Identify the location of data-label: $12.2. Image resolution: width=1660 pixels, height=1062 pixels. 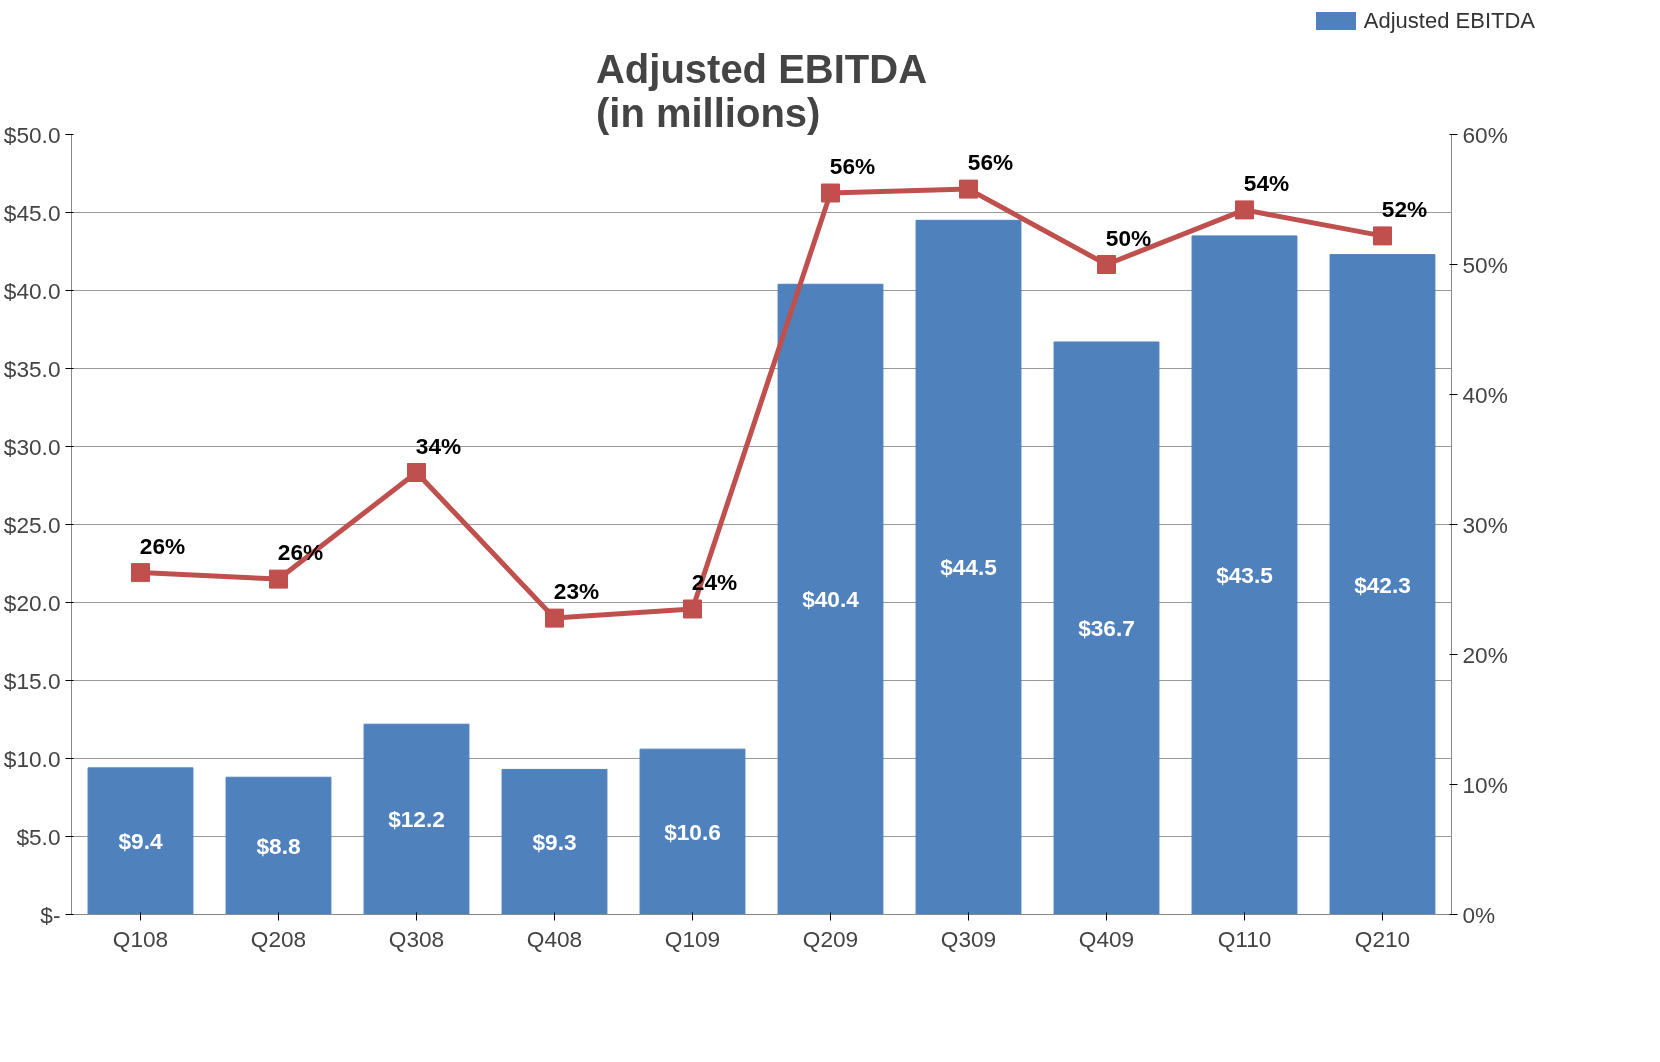
(416, 819).